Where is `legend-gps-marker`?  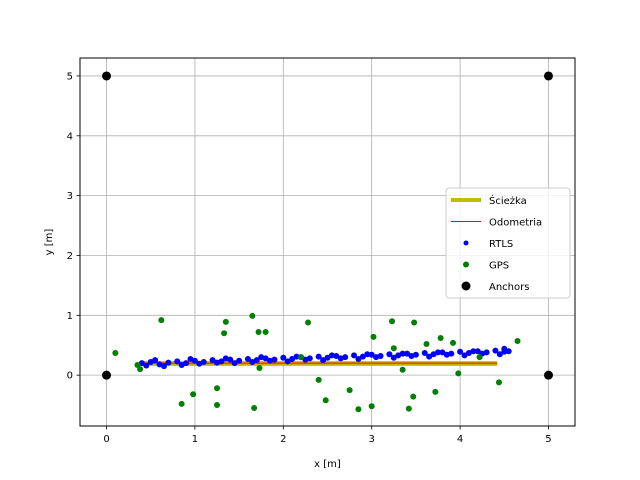
legend-gps-marker is located at coordinates (466, 264).